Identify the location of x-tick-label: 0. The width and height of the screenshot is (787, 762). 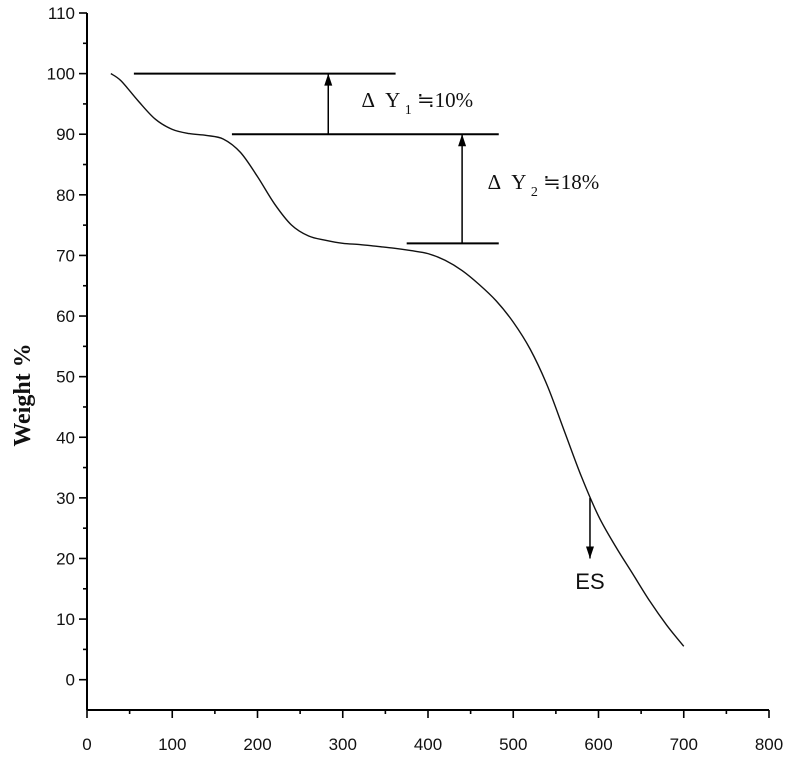
(86, 744).